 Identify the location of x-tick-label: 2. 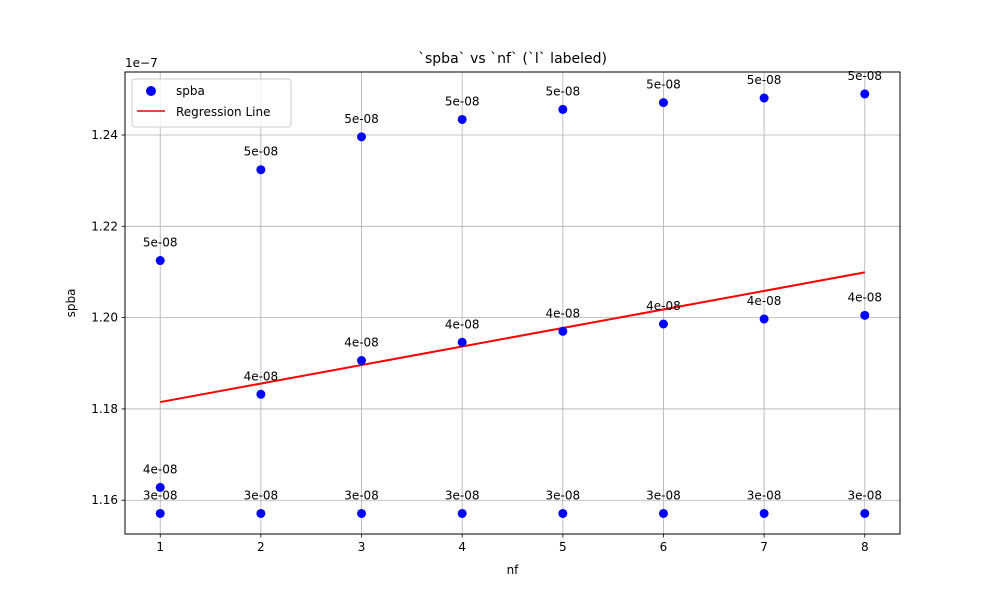
(261, 547).